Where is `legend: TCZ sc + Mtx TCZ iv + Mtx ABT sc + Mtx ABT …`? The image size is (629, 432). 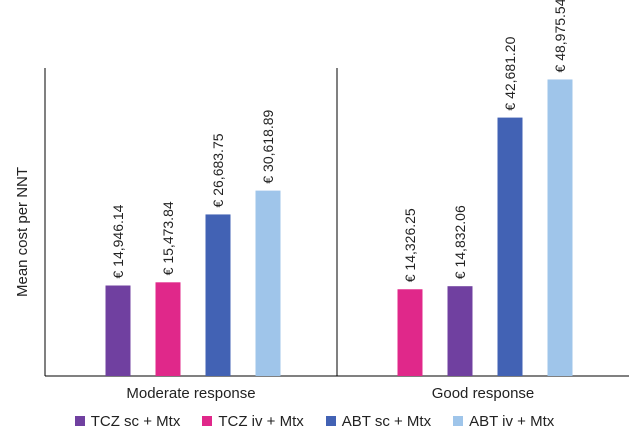
legend: TCZ sc + Mtx TCZ iv + Mtx ABT sc + Mtx ABT … is located at coordinates (314, 421).